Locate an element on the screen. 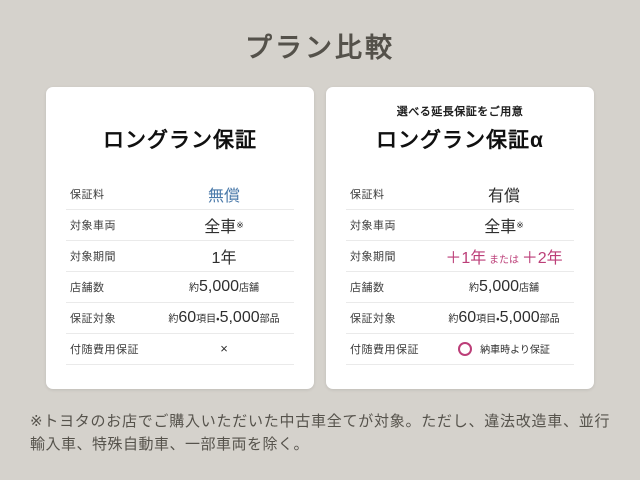 This screenshot has width=640, height=480. table-row: 保証料 有償 is located at coordinates (460, 194).